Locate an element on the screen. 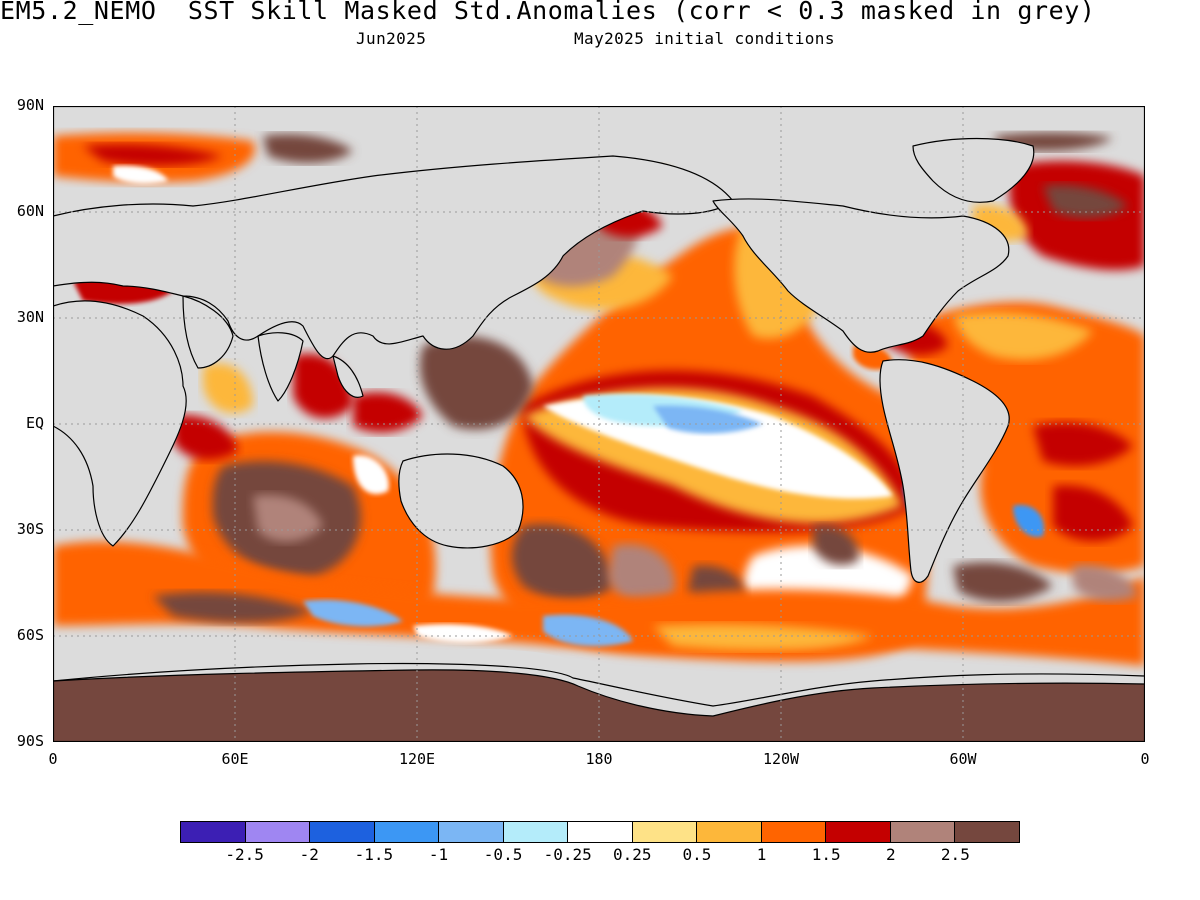 Image resolution: width=1200 pixels, height=900 pixels. lat-label-30s: 30S is located at coordinates (30, 529).